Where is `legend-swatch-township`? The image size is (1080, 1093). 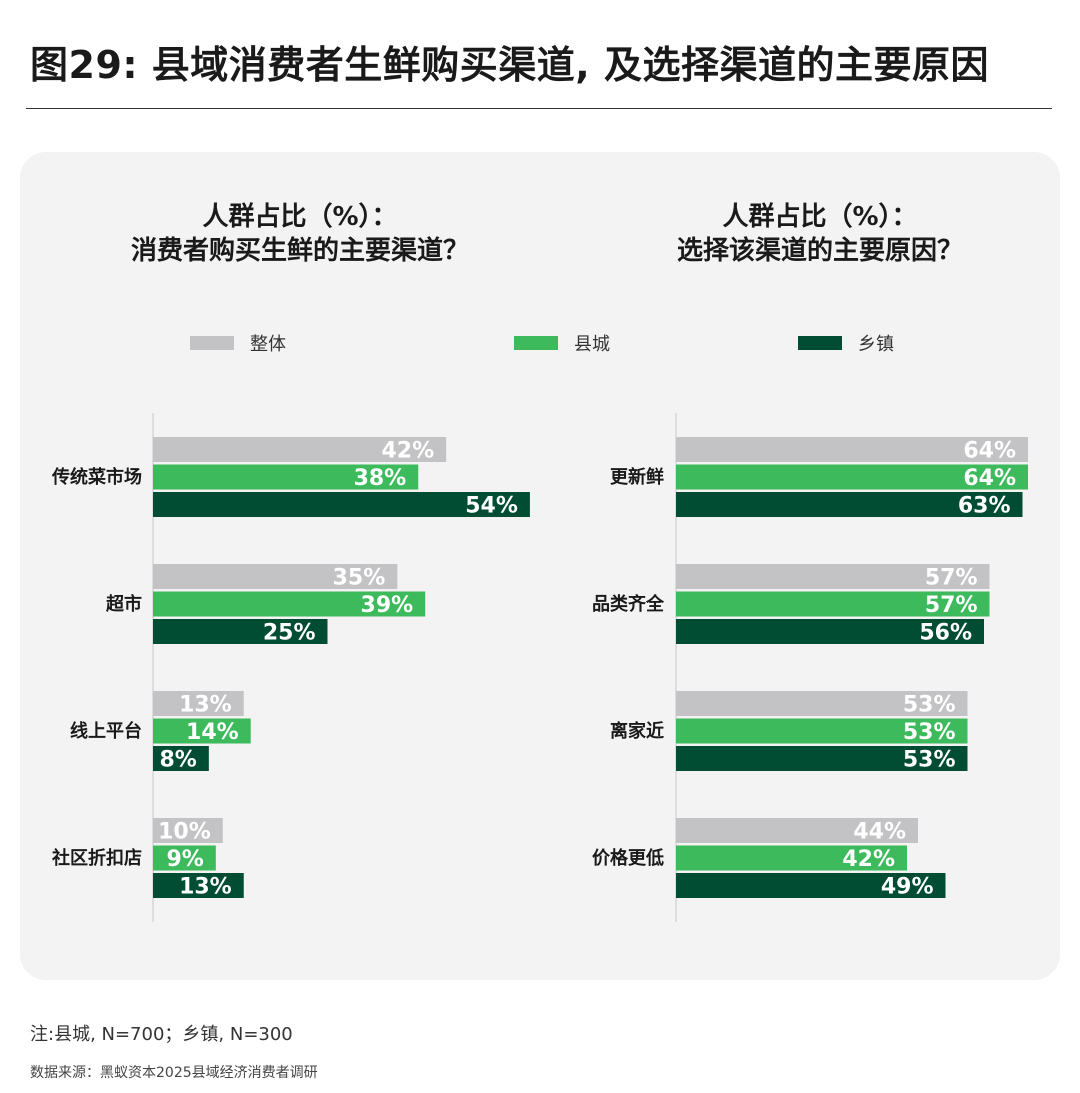
legend-swatch-township is located at coordinates (820, 343).